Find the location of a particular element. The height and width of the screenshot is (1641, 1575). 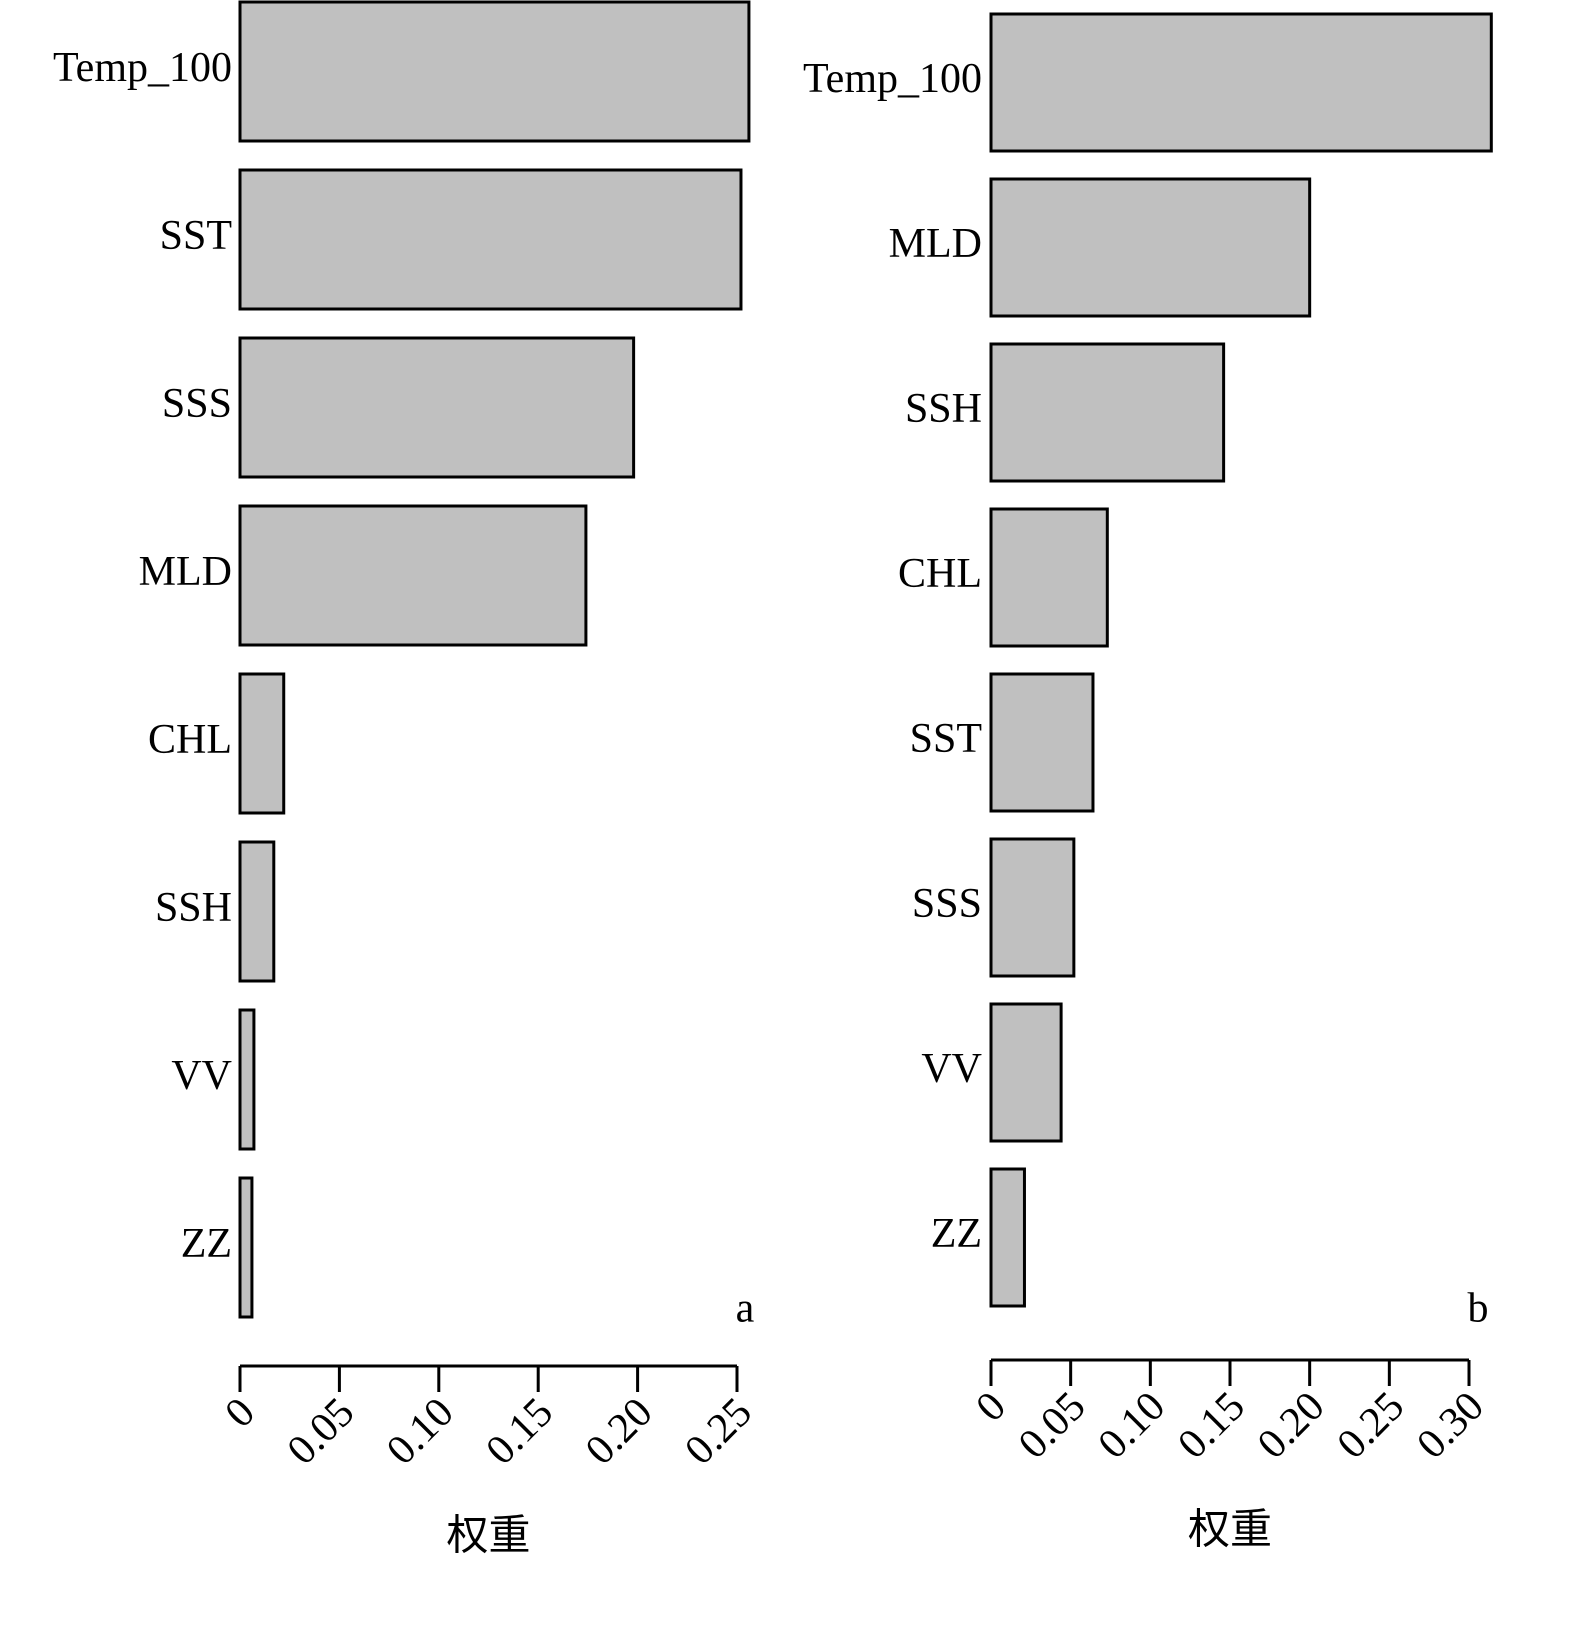

x-tick-label: 0.30 is located at coordinates (1450, 1425).